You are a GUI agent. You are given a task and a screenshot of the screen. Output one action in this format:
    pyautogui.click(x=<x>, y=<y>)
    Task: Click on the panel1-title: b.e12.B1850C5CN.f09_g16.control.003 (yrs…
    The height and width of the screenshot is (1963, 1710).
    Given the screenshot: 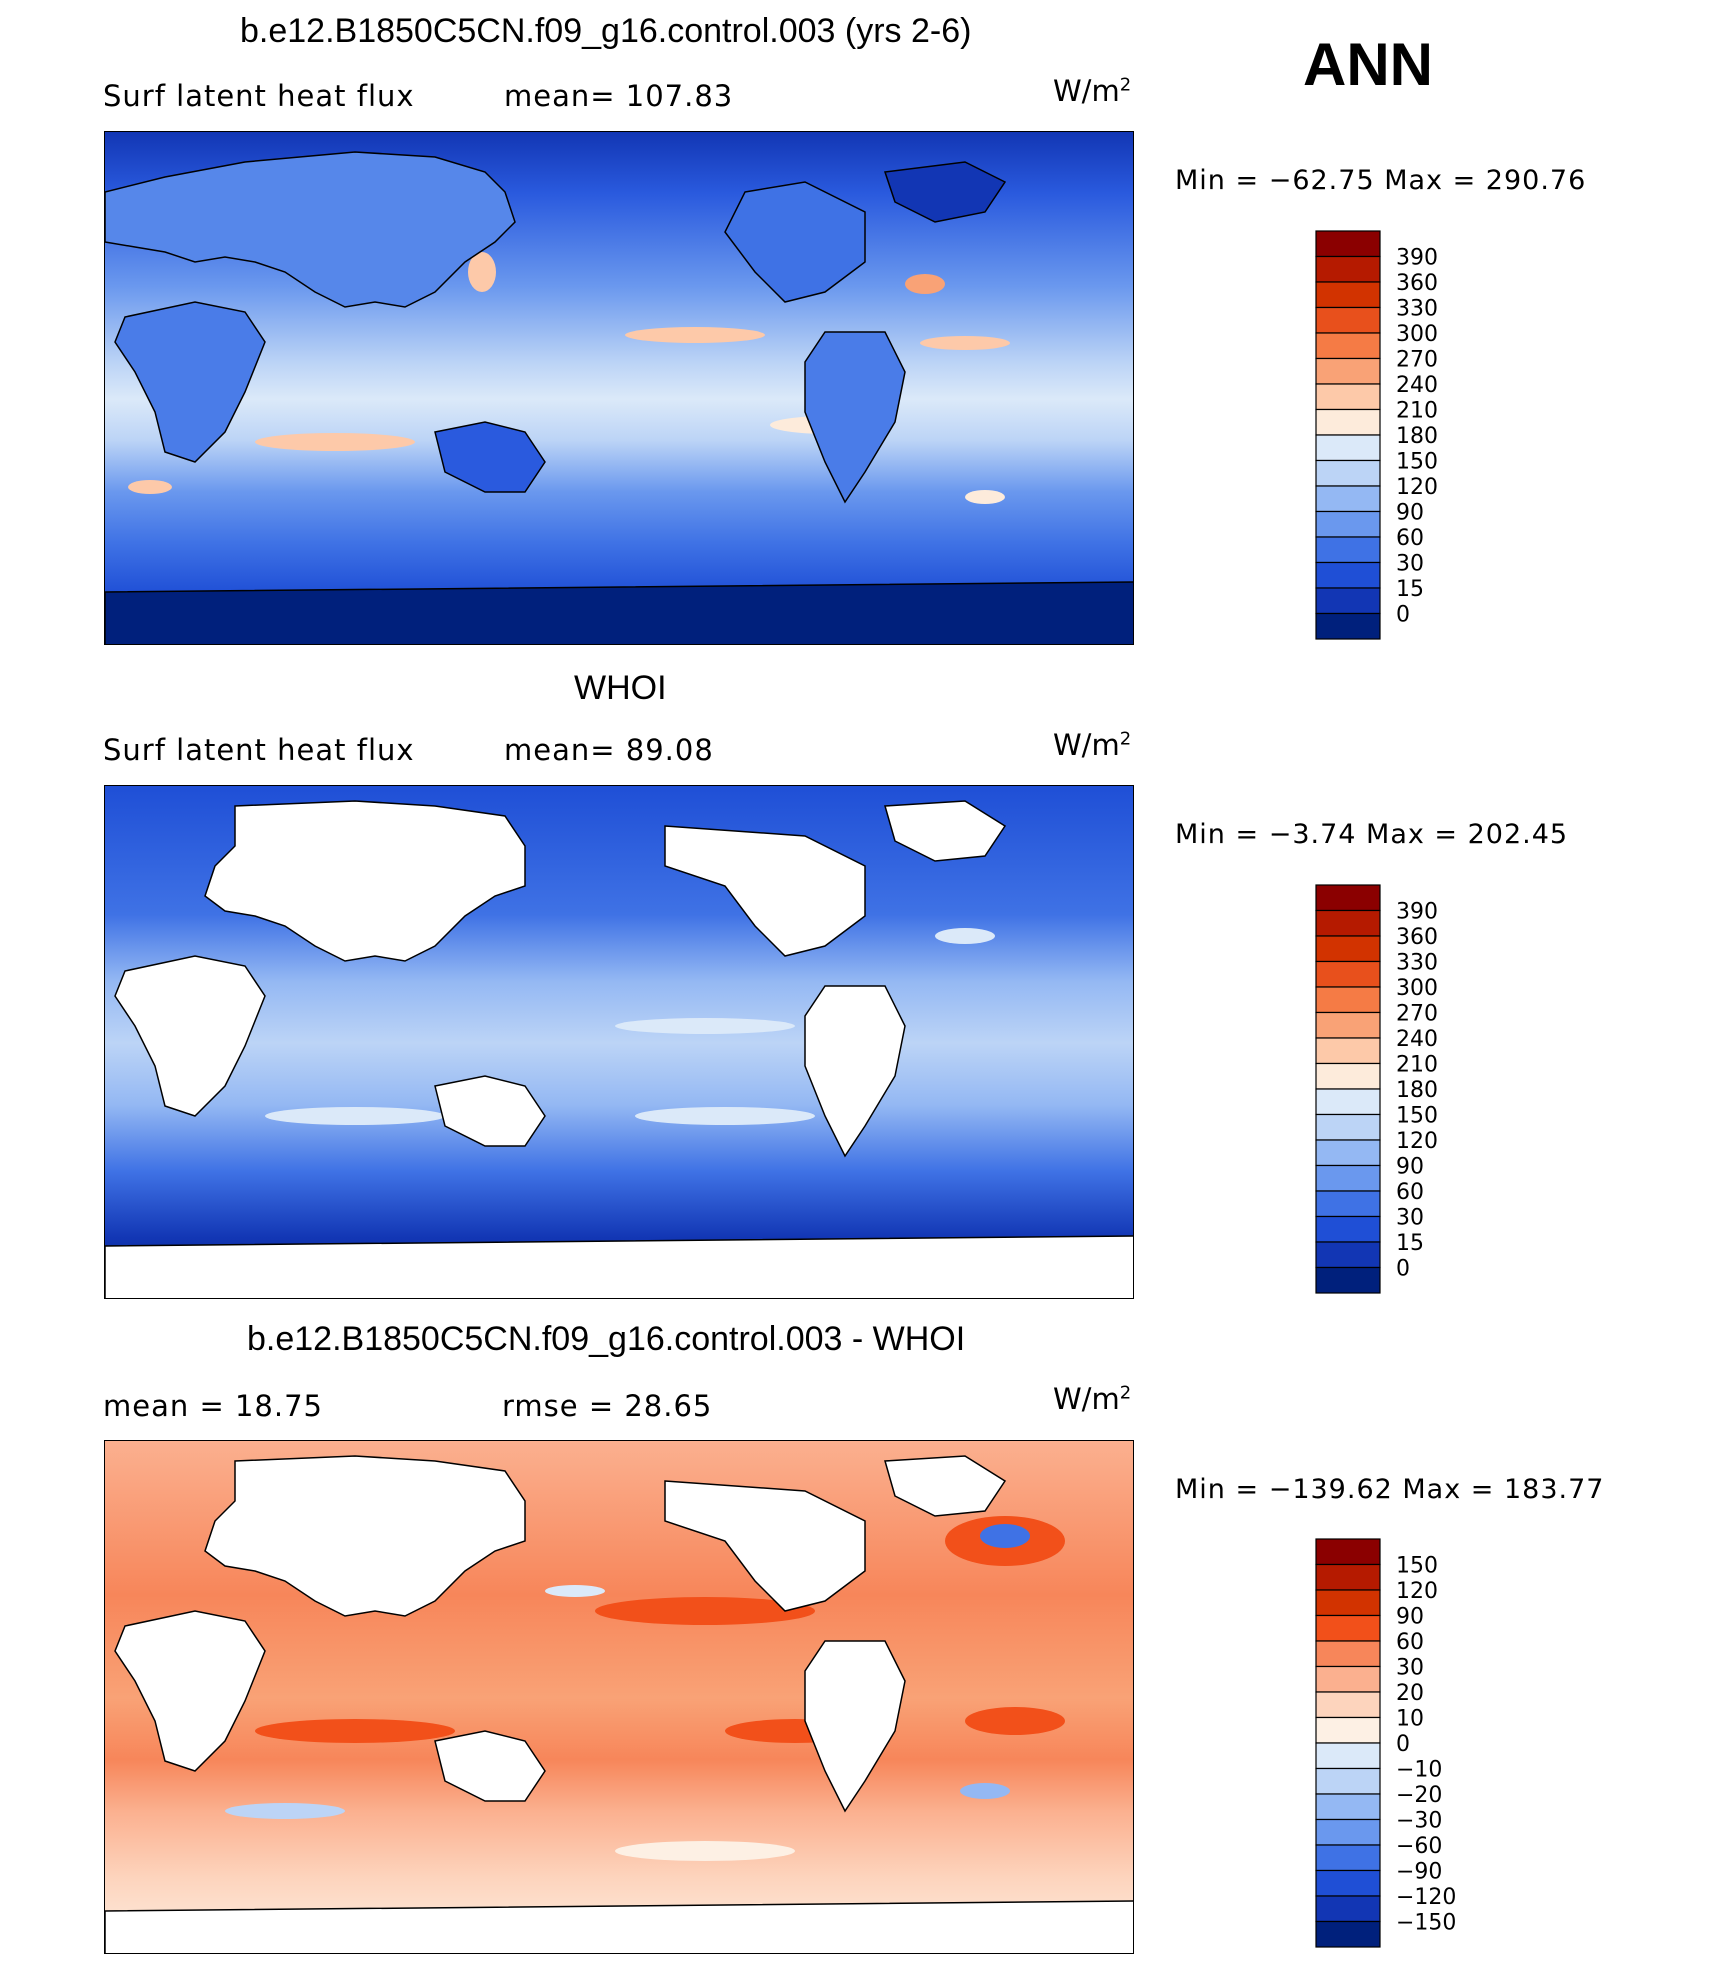 What is the action you would take?
    pyautogui.click(x=606, y=31)
    